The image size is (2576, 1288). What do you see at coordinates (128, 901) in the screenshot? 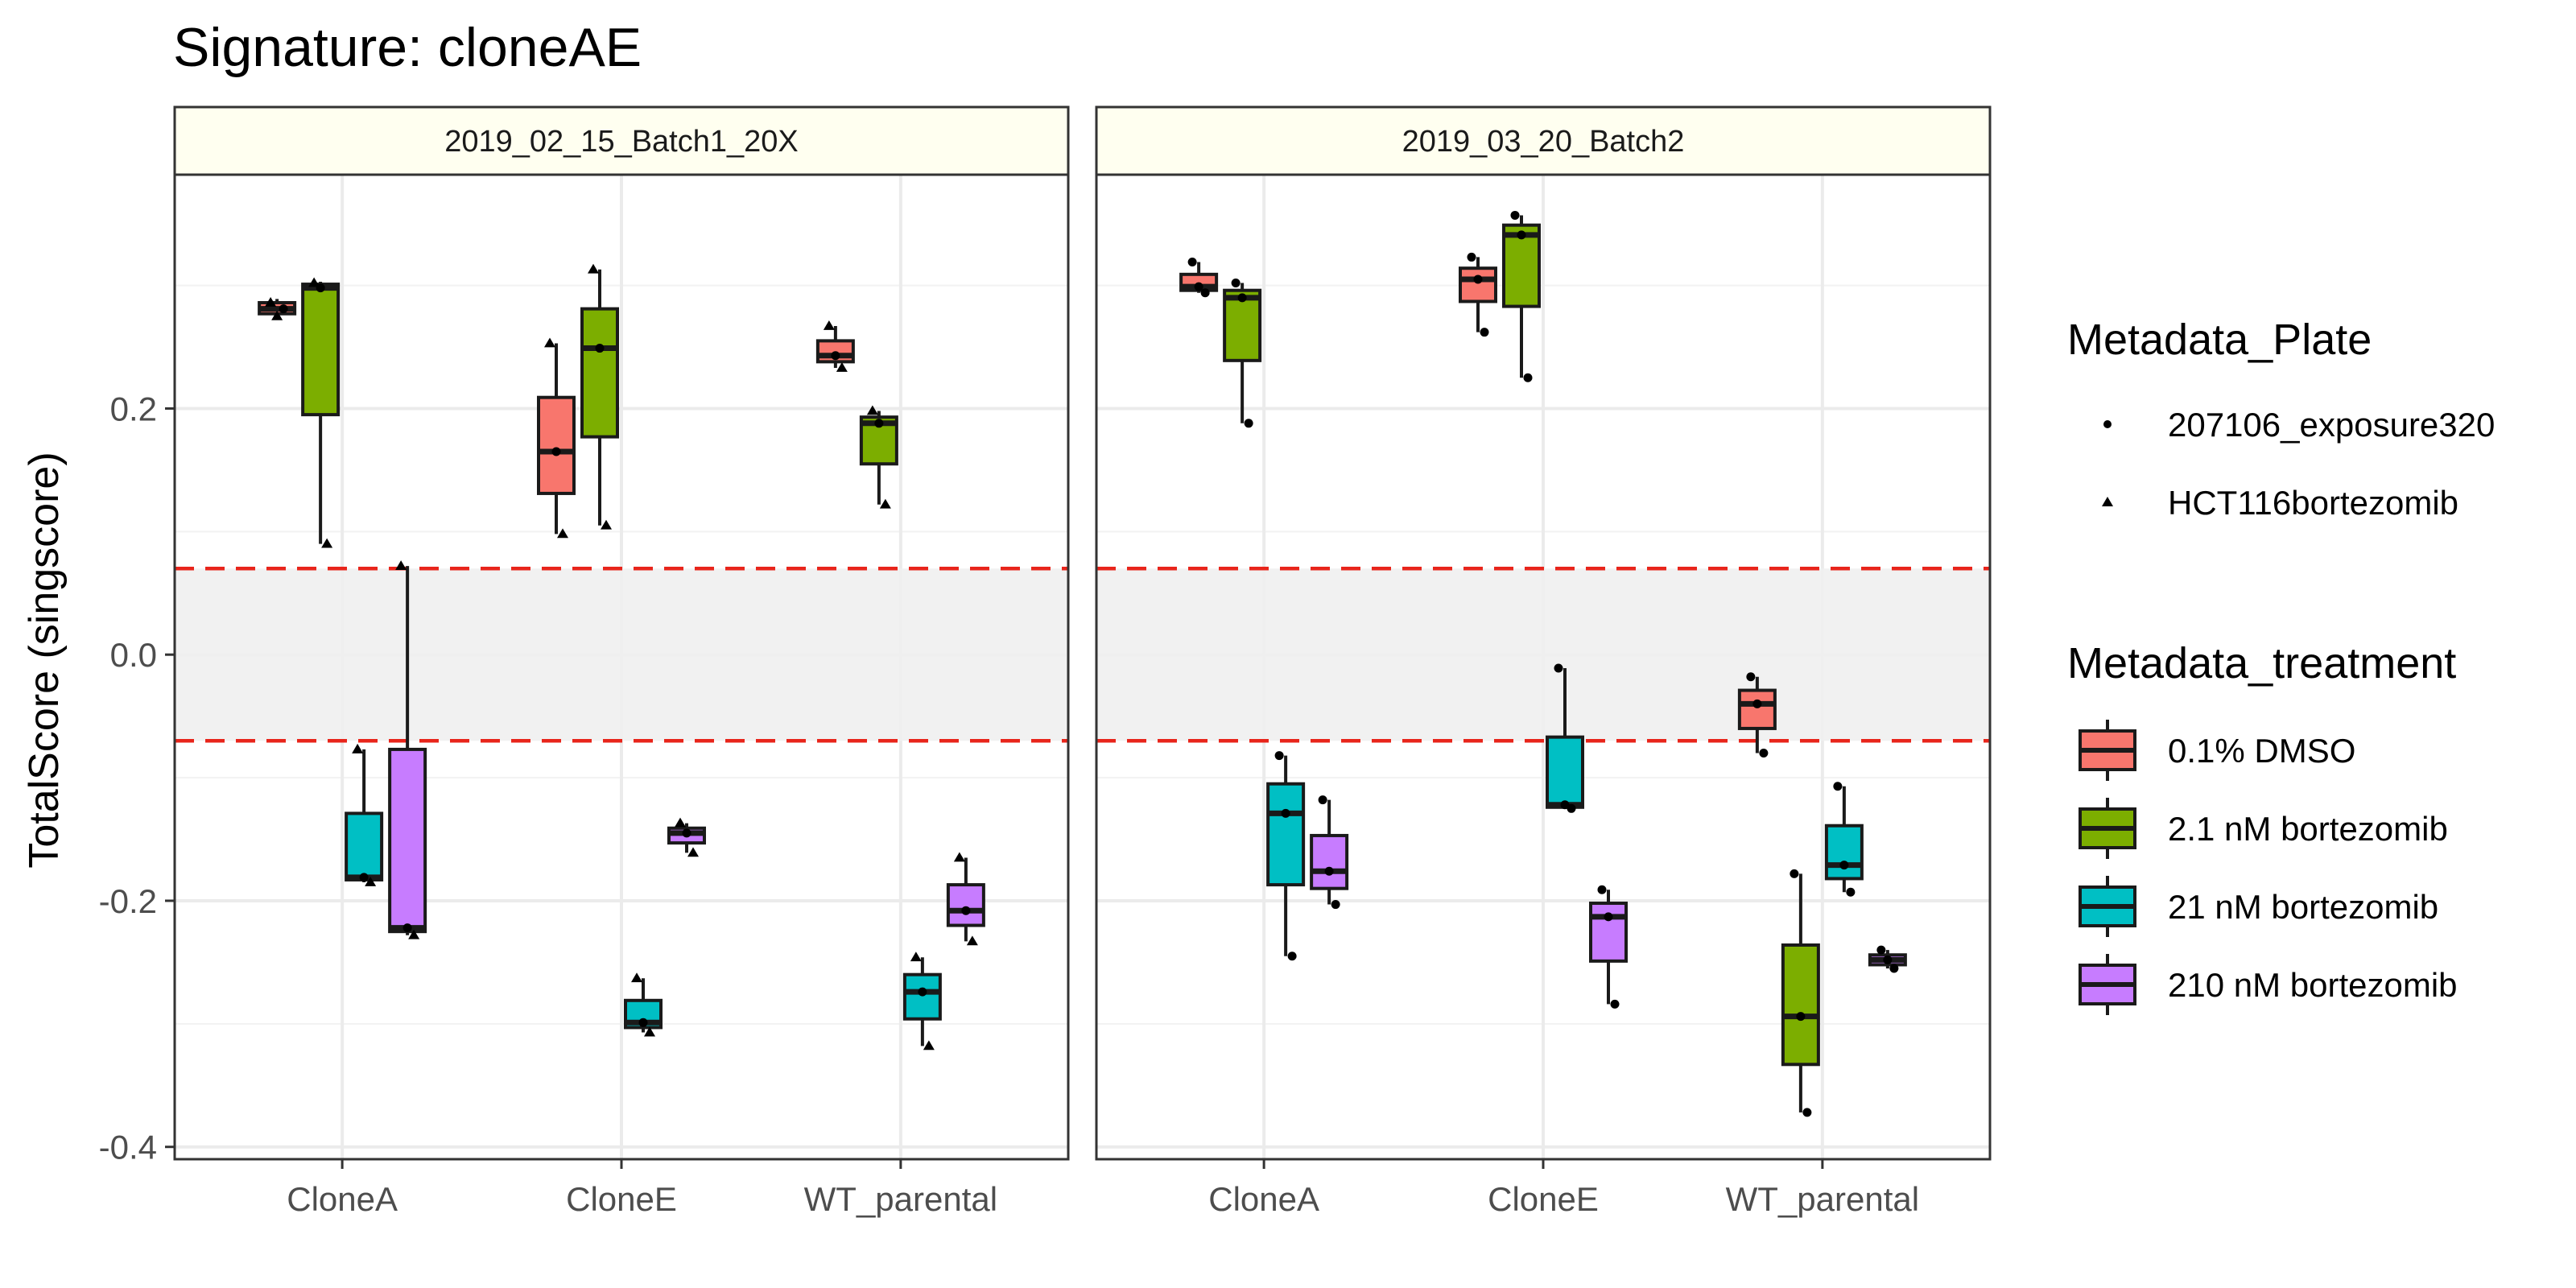
I see `y-tick-label: -0.2` at bounding box center [128, 901].